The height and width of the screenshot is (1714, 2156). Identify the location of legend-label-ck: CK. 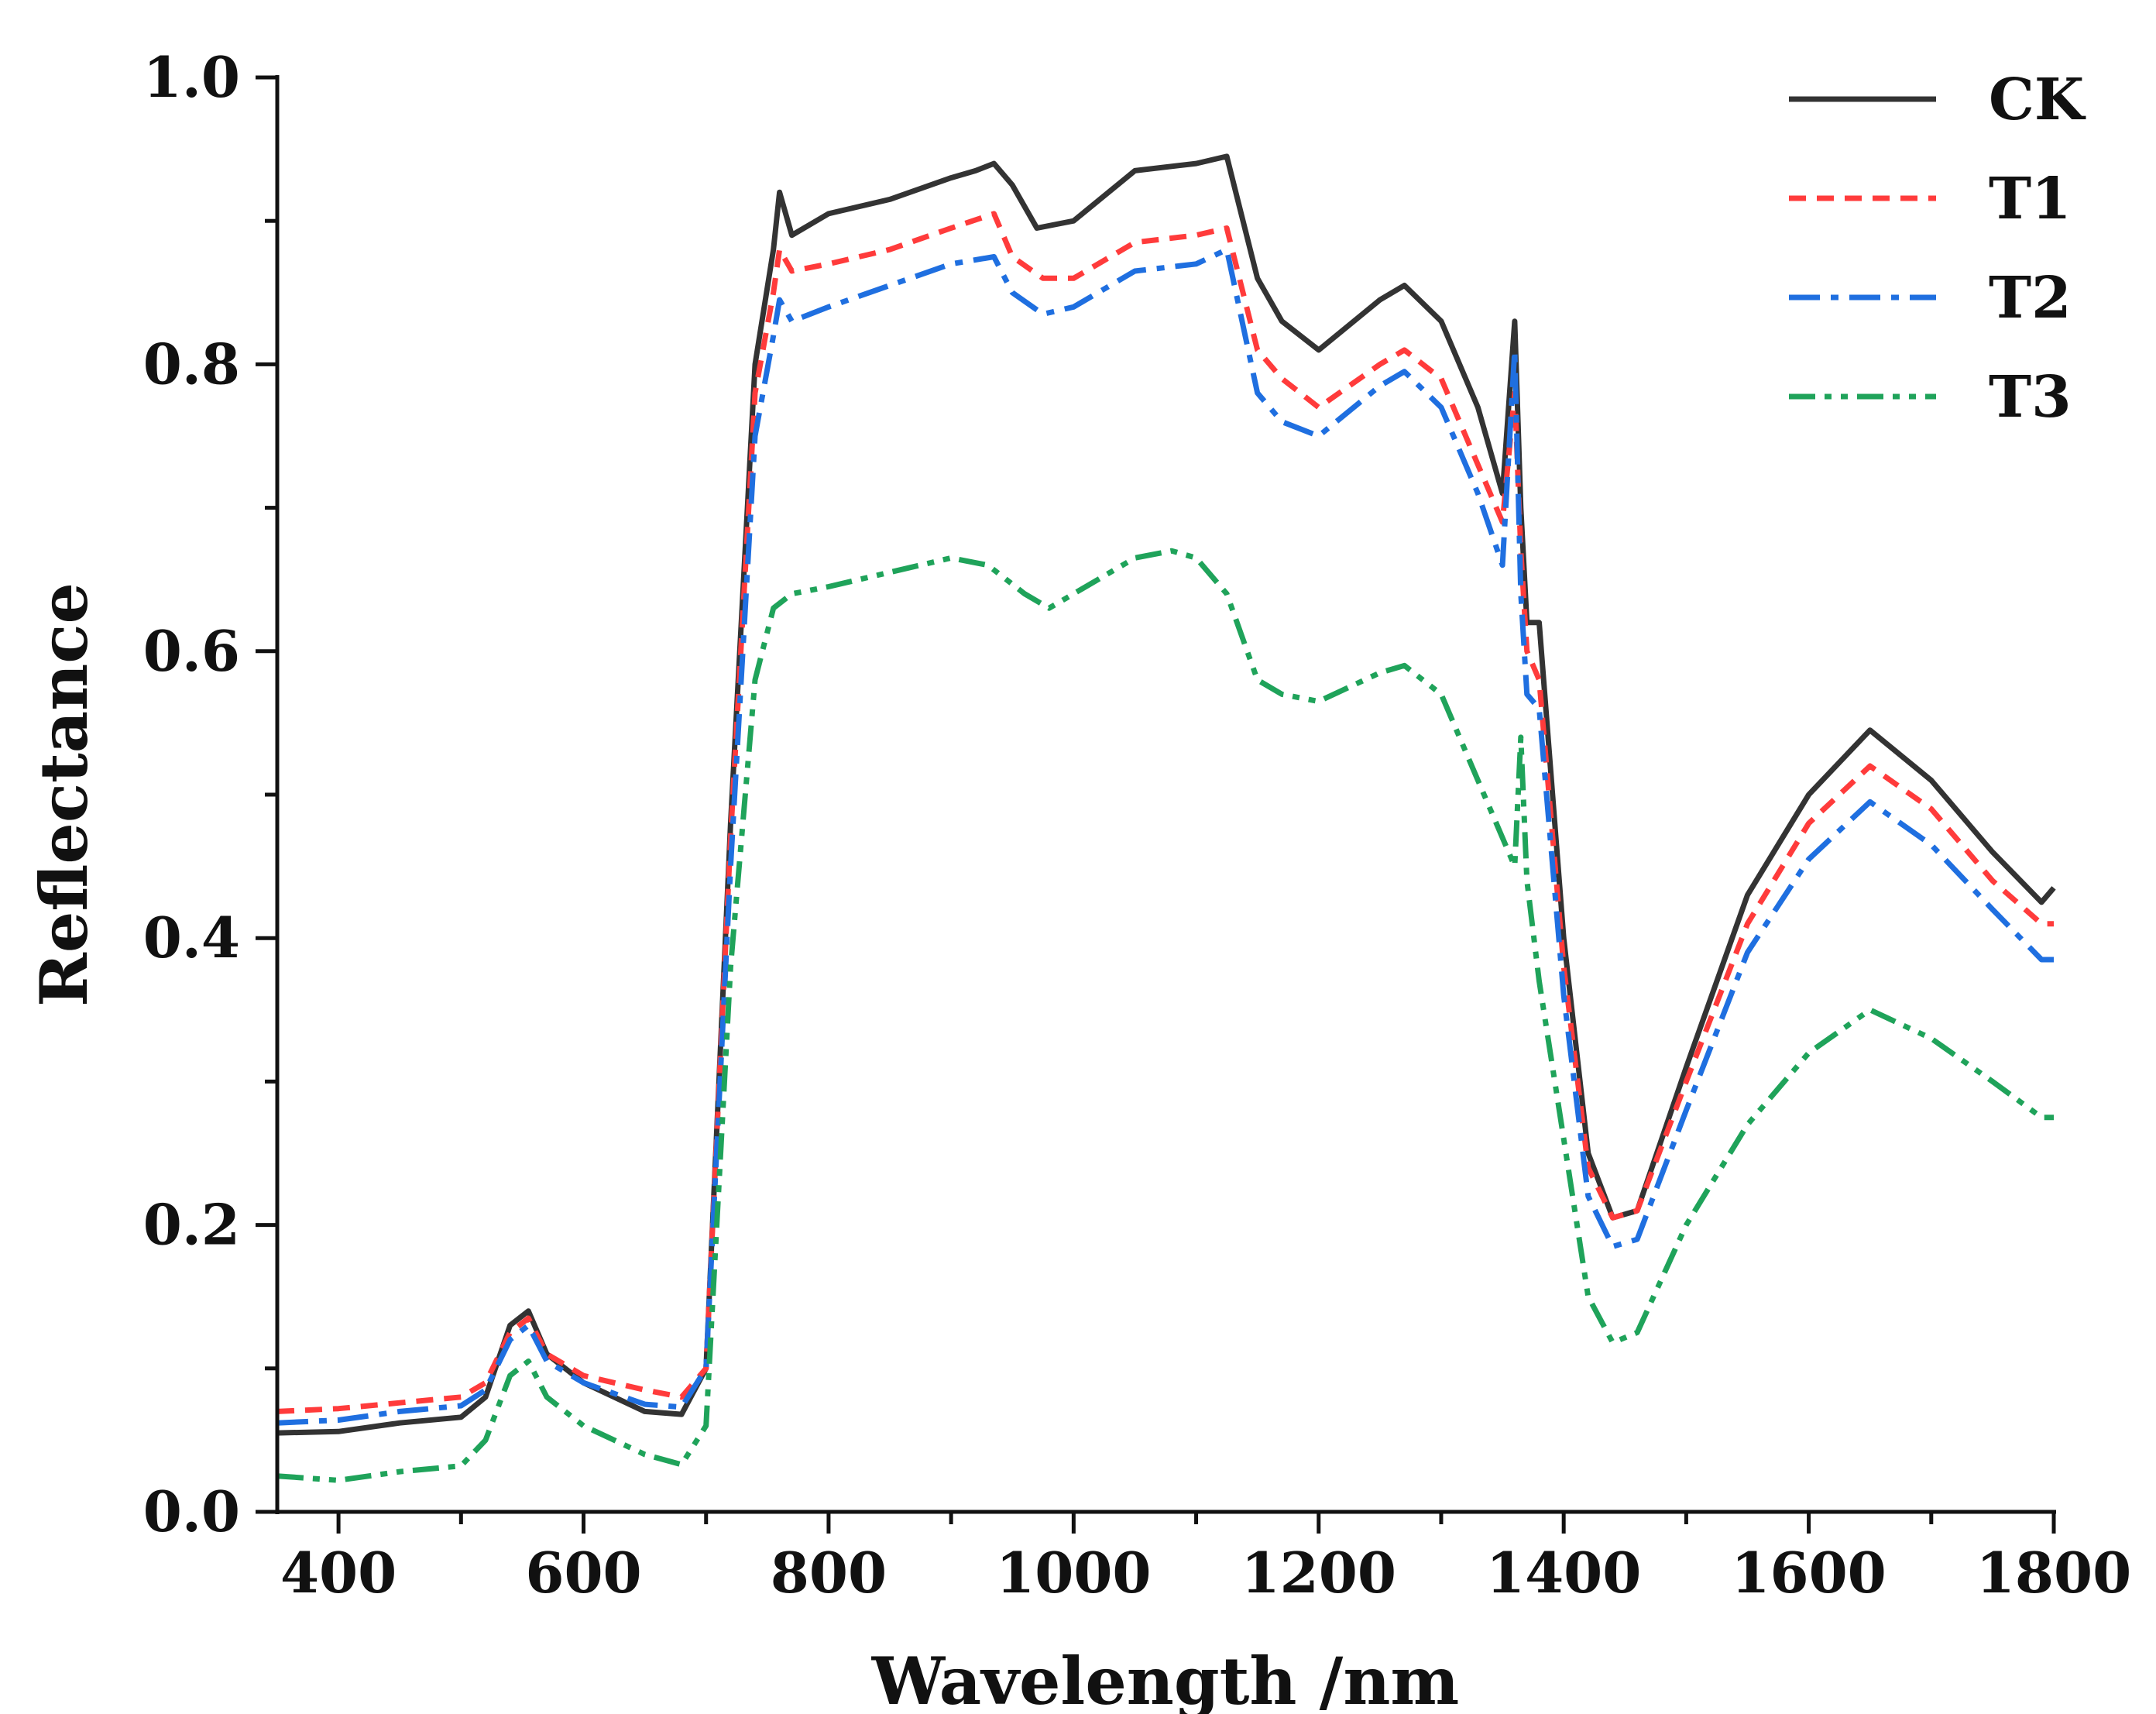
(2038, 100).